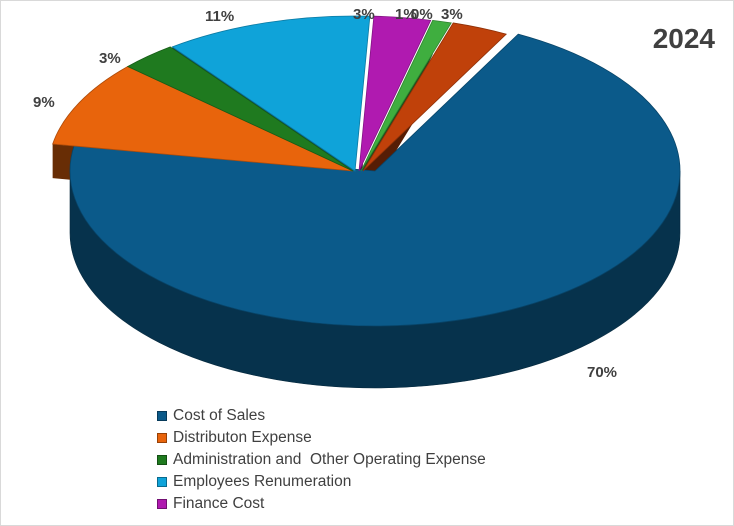 The image size is (734, 526). I want to click on legend-entry: Distributon Expense, so click(321, 438).